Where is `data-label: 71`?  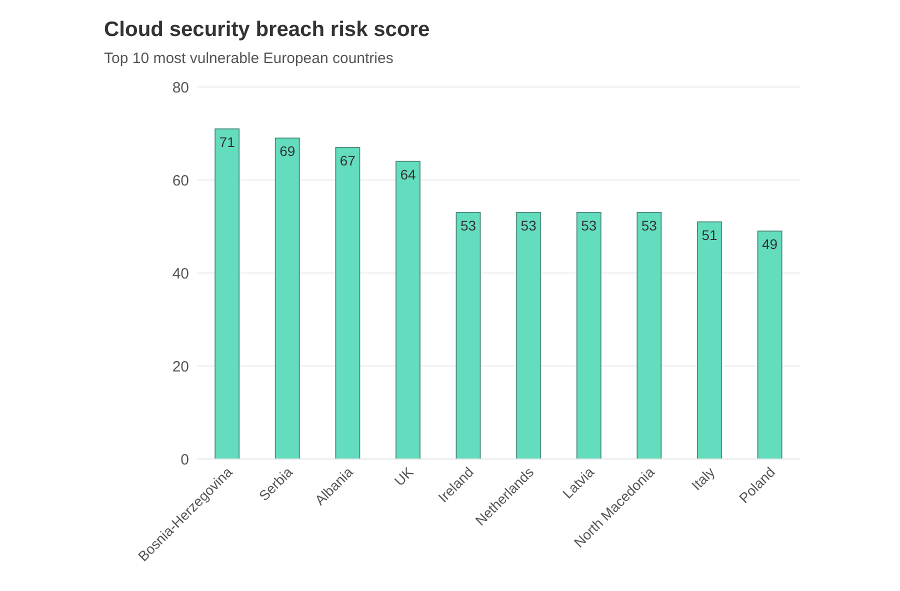 data-label: 71 is located at coordinates (227, 142).